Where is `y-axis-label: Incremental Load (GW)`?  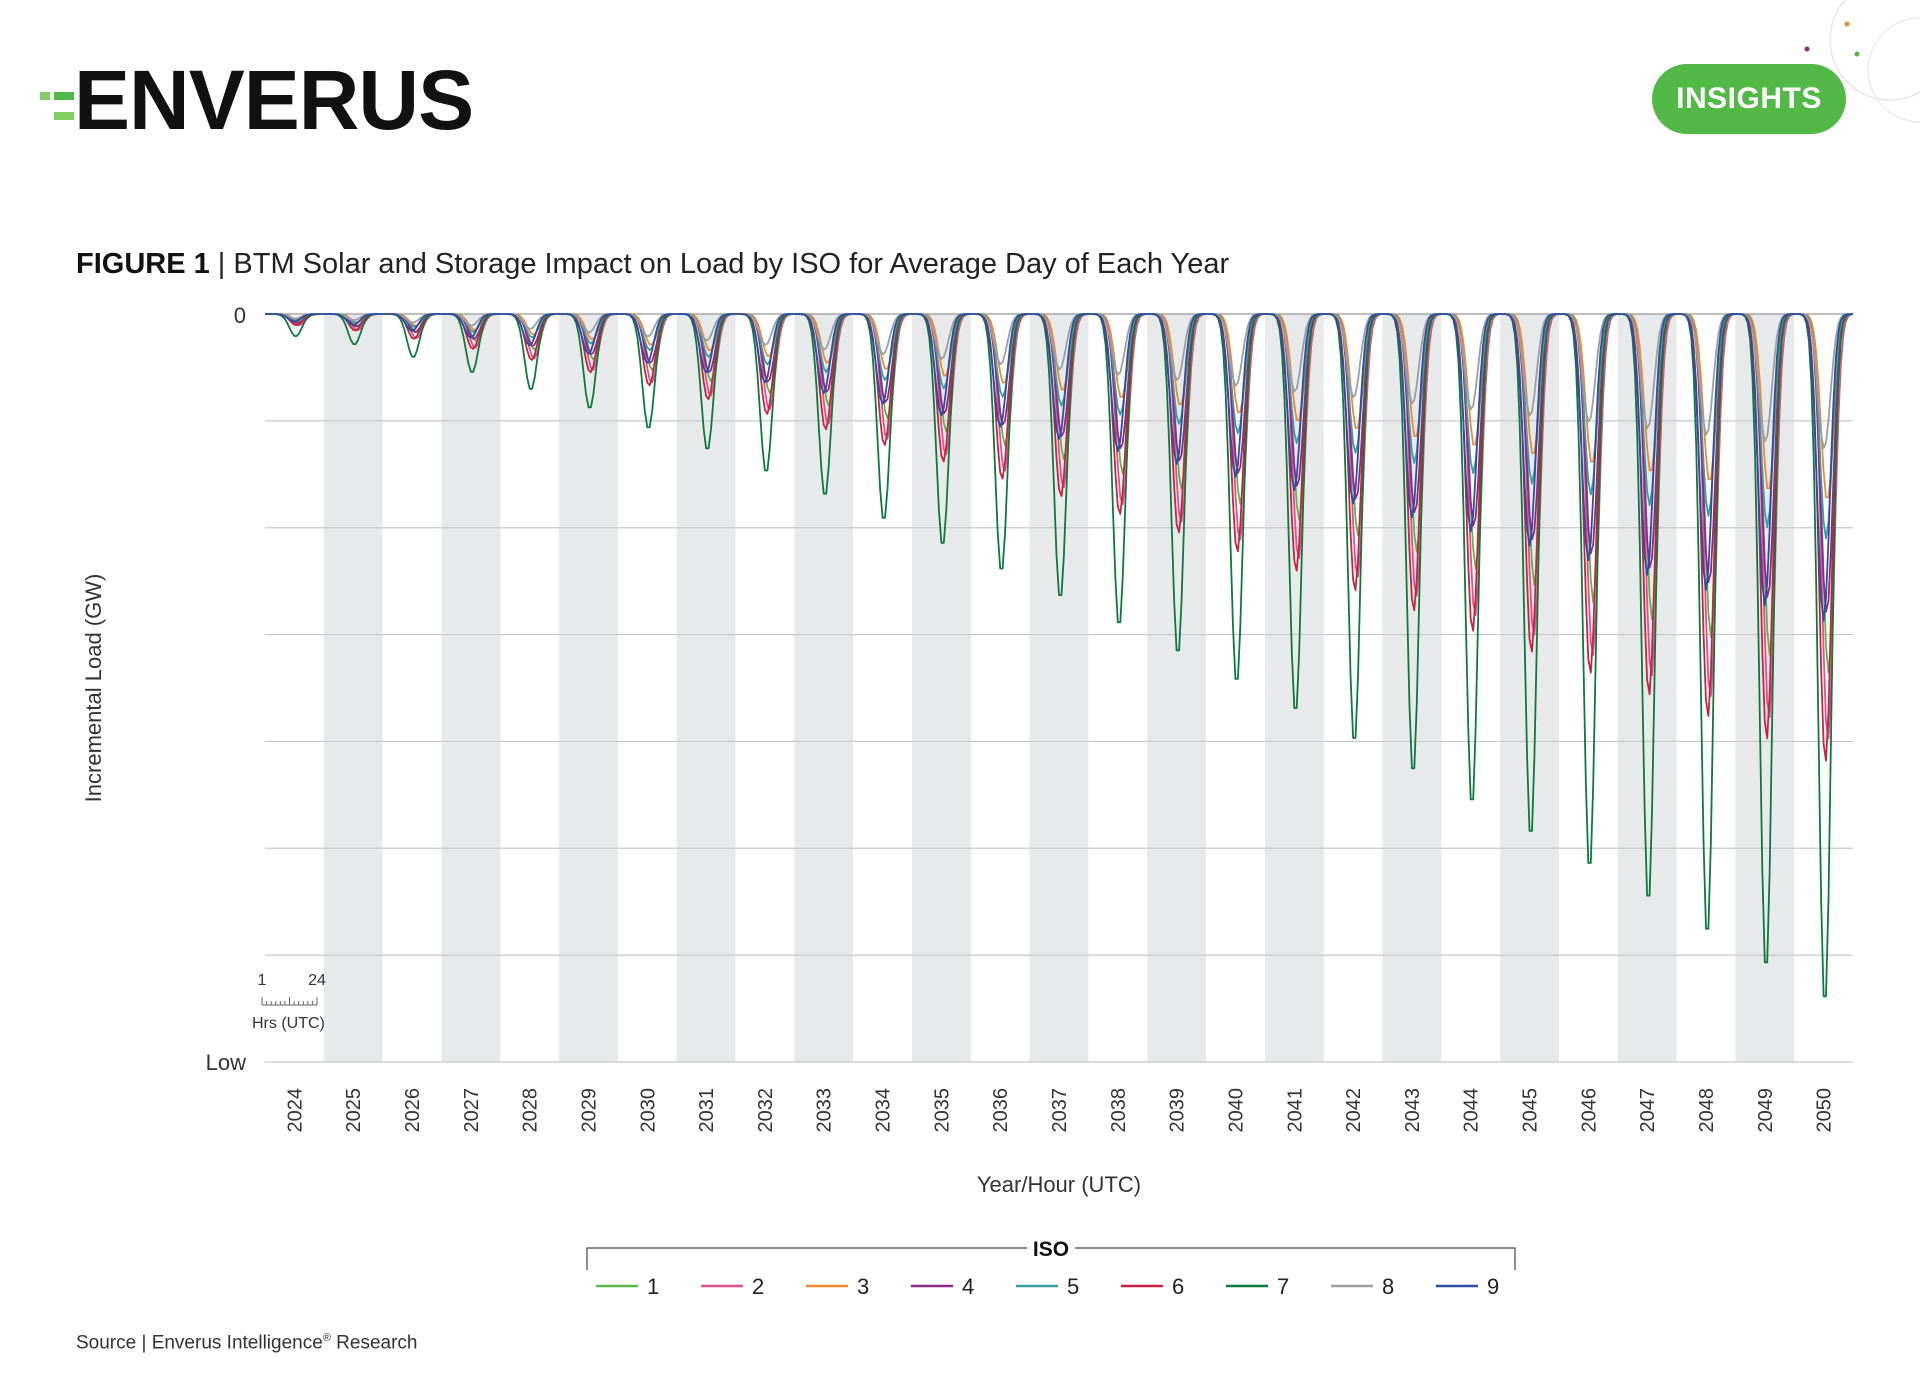
y-axis-label: Incremental Load (GW) is located at coordinates (93, 688).